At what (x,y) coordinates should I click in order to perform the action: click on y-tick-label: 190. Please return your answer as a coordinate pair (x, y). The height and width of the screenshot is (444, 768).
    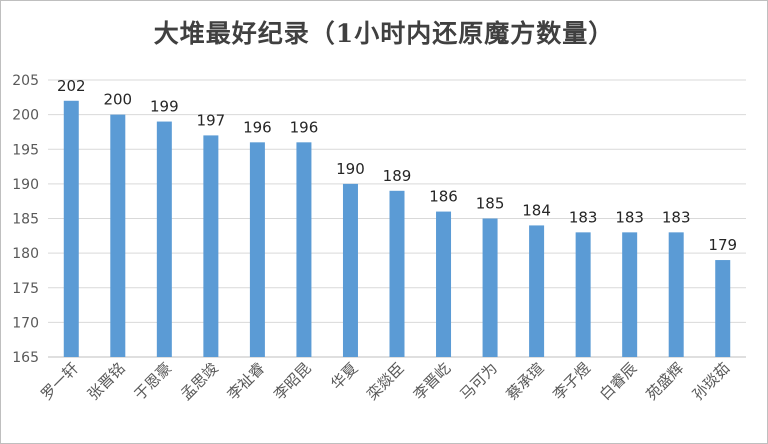
    Looking at the image, I should click on (25, 185).